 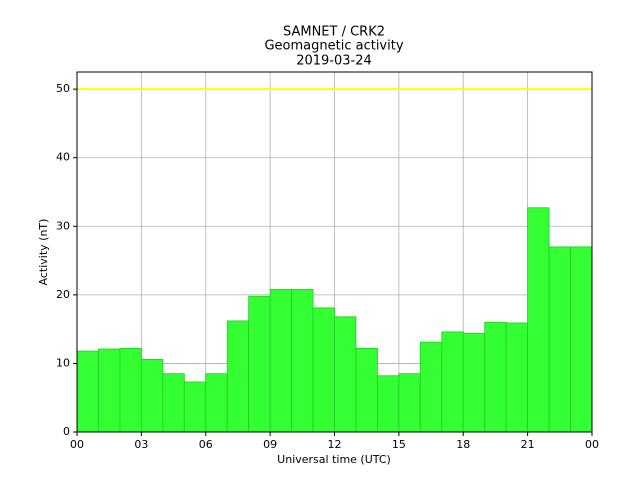 What do you see at coordinates (206, 444) in the screenshot?
I see `x-tick-label: 06` at bounding box center [206, 444].